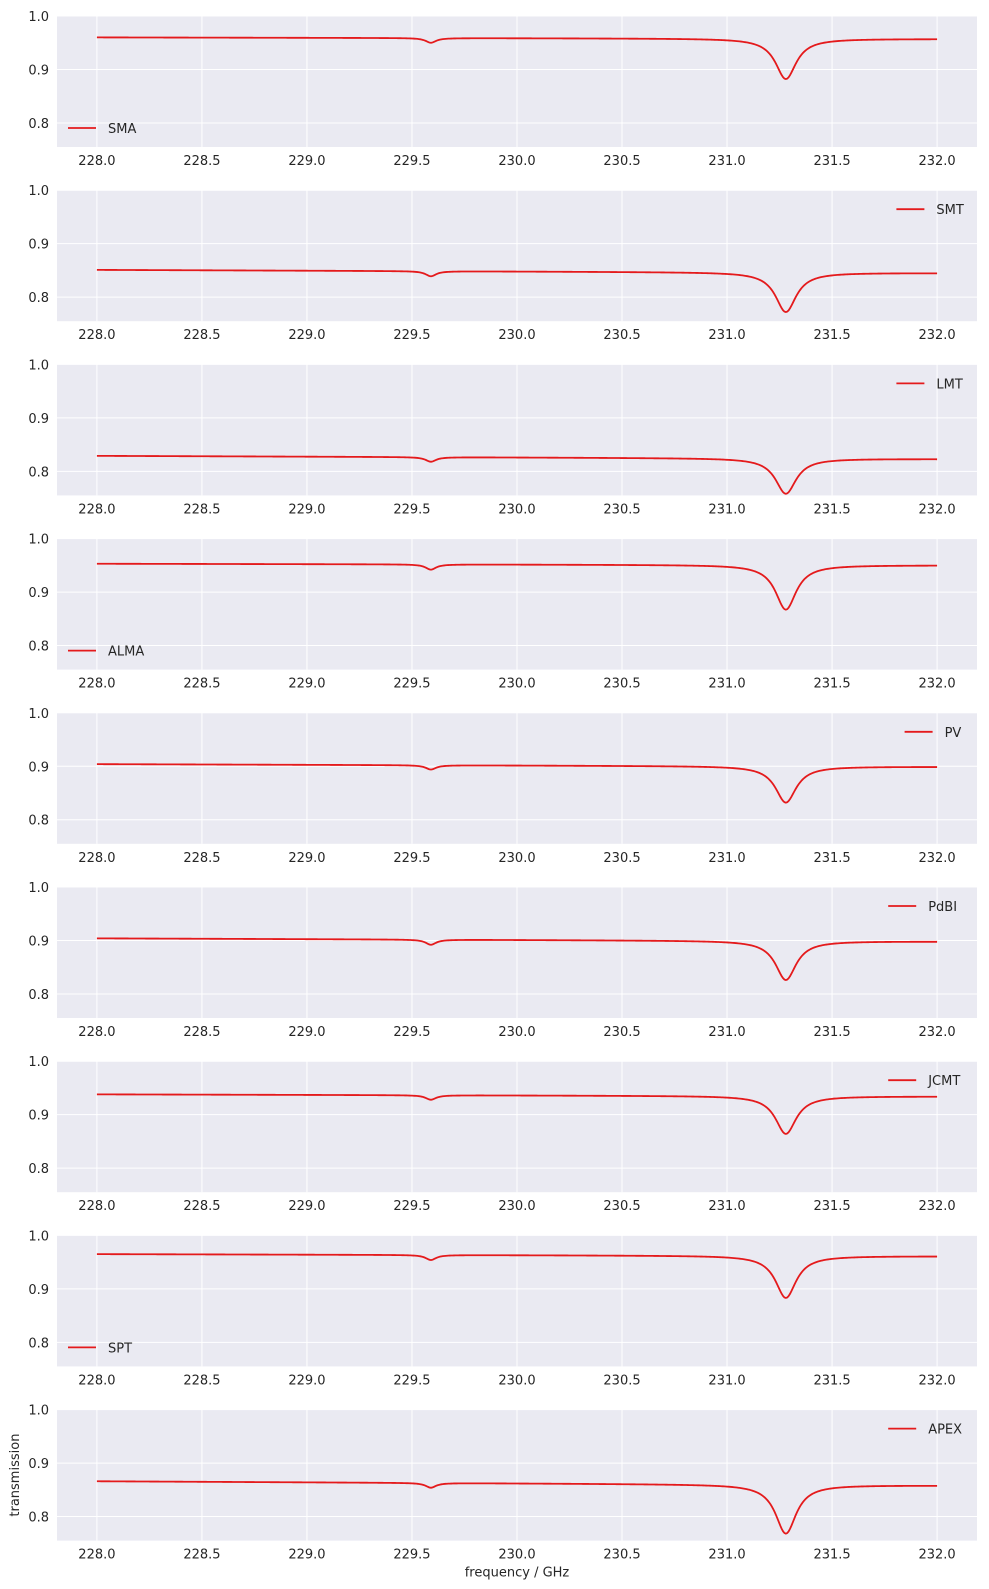  What do you see at coordinates (953, 733) in the screenshot?
I see `legend-label: PV` at bounding box center [953, 733].